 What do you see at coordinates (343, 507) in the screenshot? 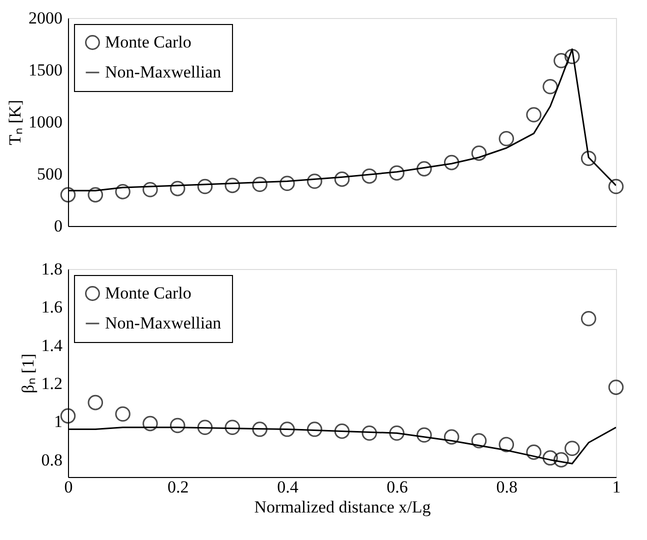
I see `x-axis-title: Normalized distance x/Lg` at bounding box center [343, 507].